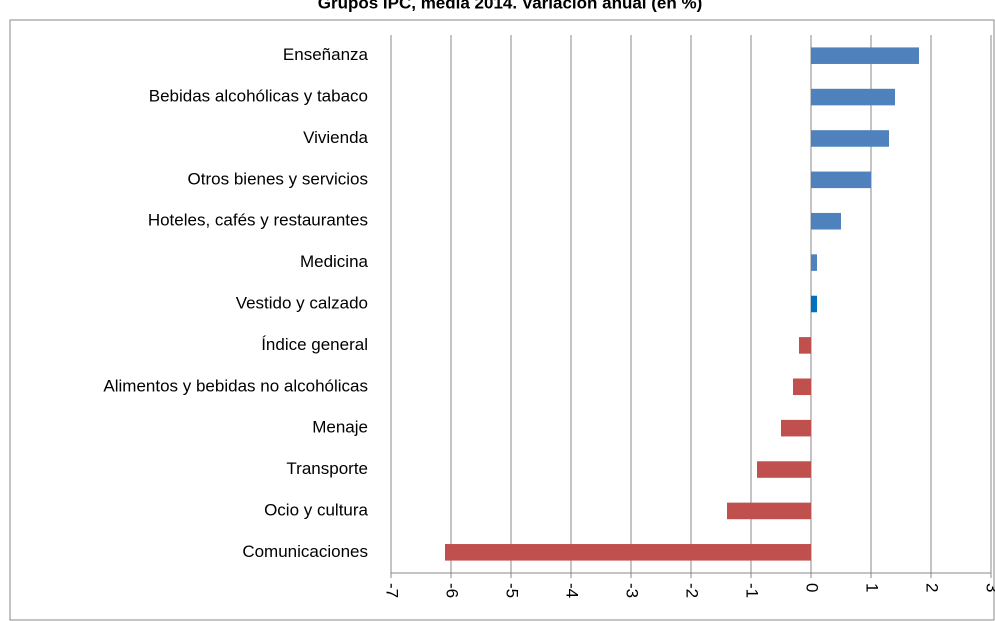 This screenshot has height=621, width=995. What do you see at coordinates (752, 590) in the screenshot?
I see `x-tick-label: -1` at bounding box center [752, 590].